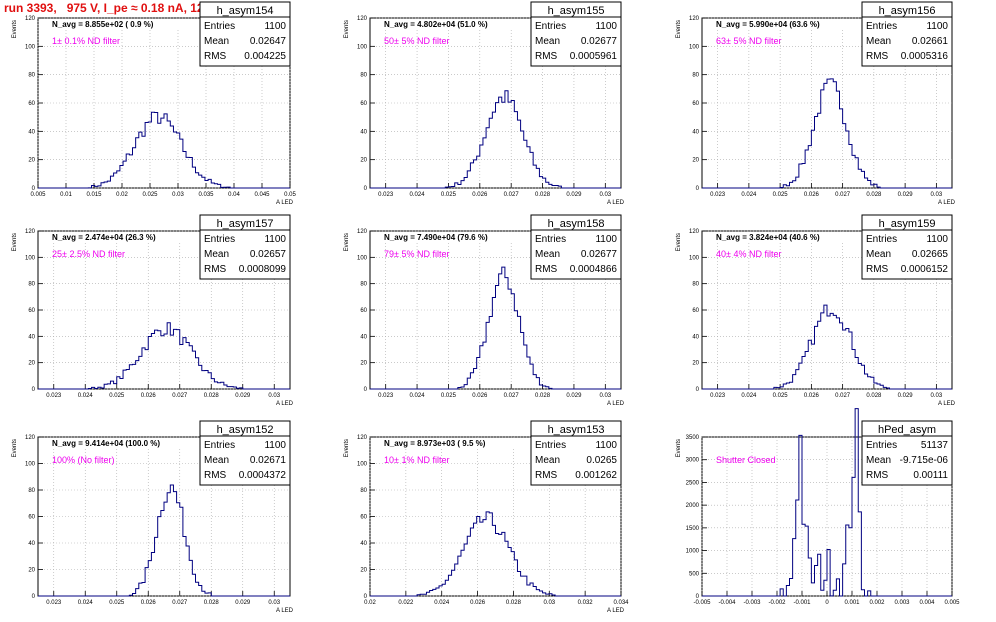  I want to click on y-tick-label: 3500, so click(693, 438).